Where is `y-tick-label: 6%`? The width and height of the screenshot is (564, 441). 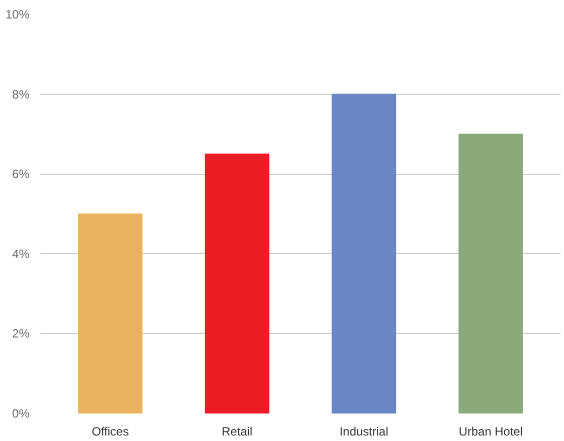
y-tick-label: 6% is located at coordinates (21, 174).